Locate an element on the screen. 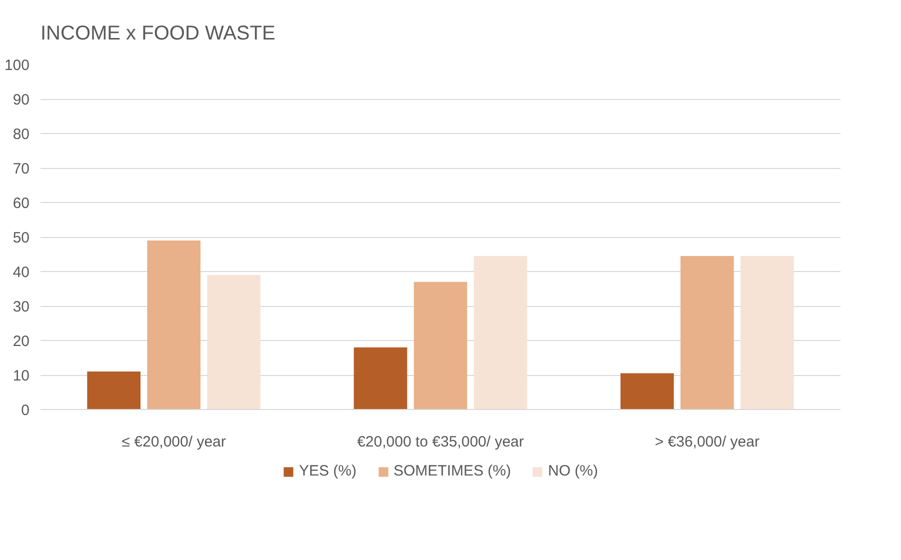 The width and height of the screenshot is (901, 560). y-tick-label: 80 is located at coordinates (21, 134).